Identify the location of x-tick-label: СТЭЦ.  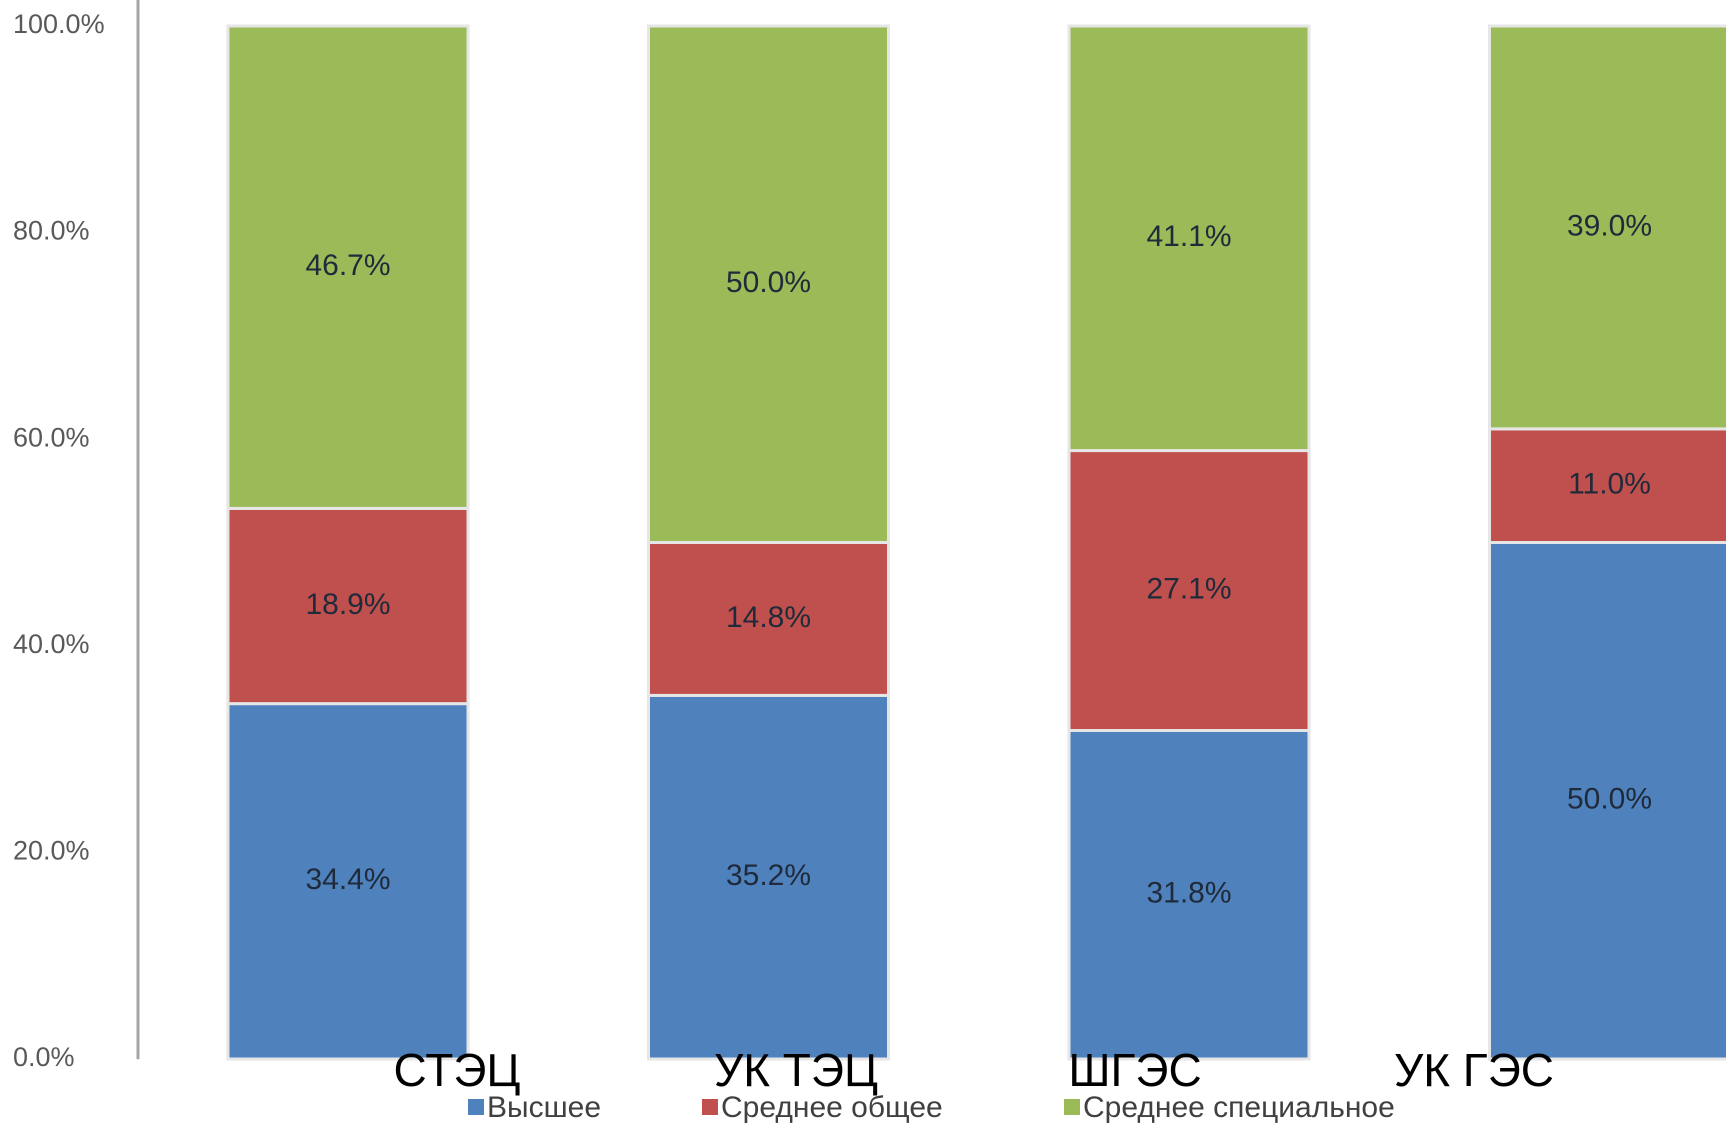
(457, 1070).